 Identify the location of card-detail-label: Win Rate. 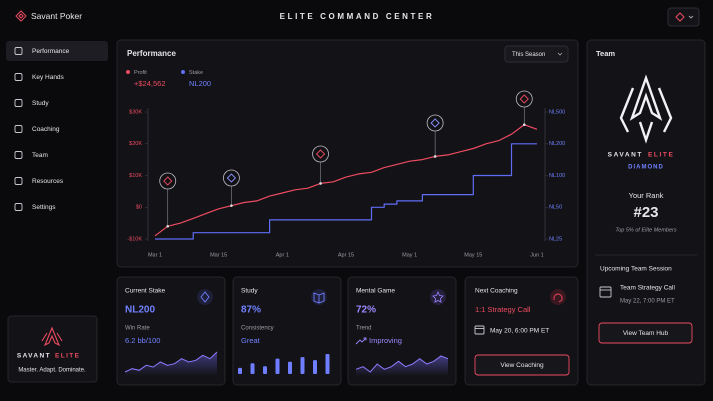
(137, 329).